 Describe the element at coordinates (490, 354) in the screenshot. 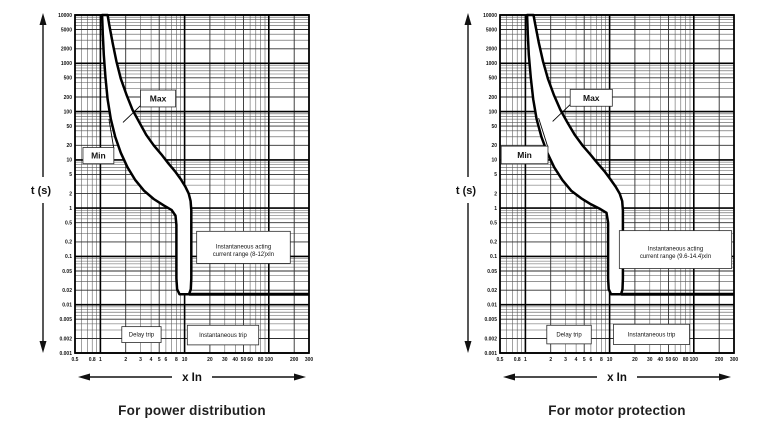

I see `svg-text: 0.001` at that location.